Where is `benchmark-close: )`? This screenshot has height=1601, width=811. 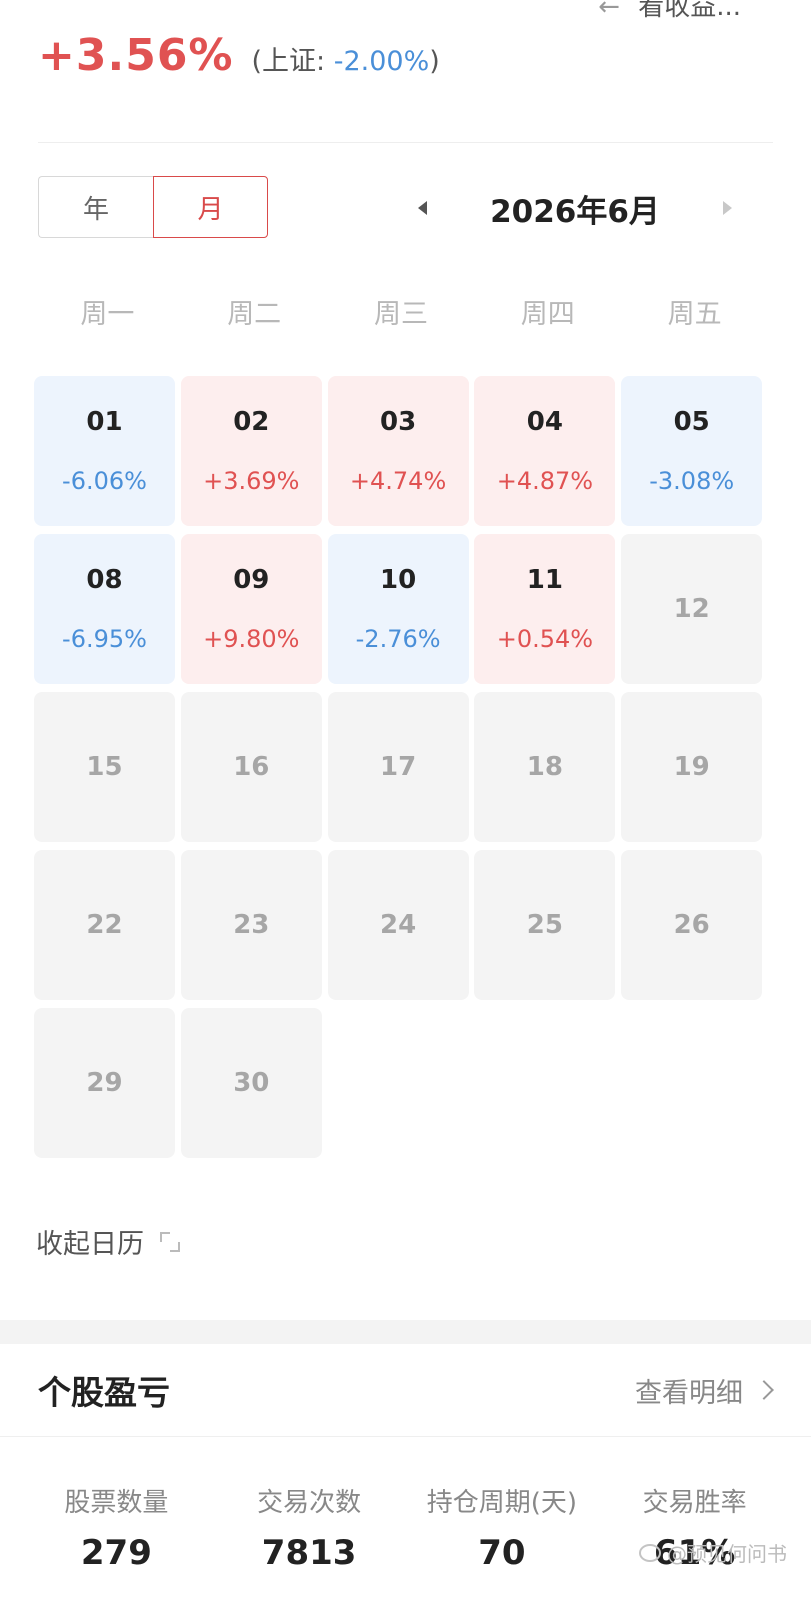
benchmark-close: ) is located at coordinates (434, 61).